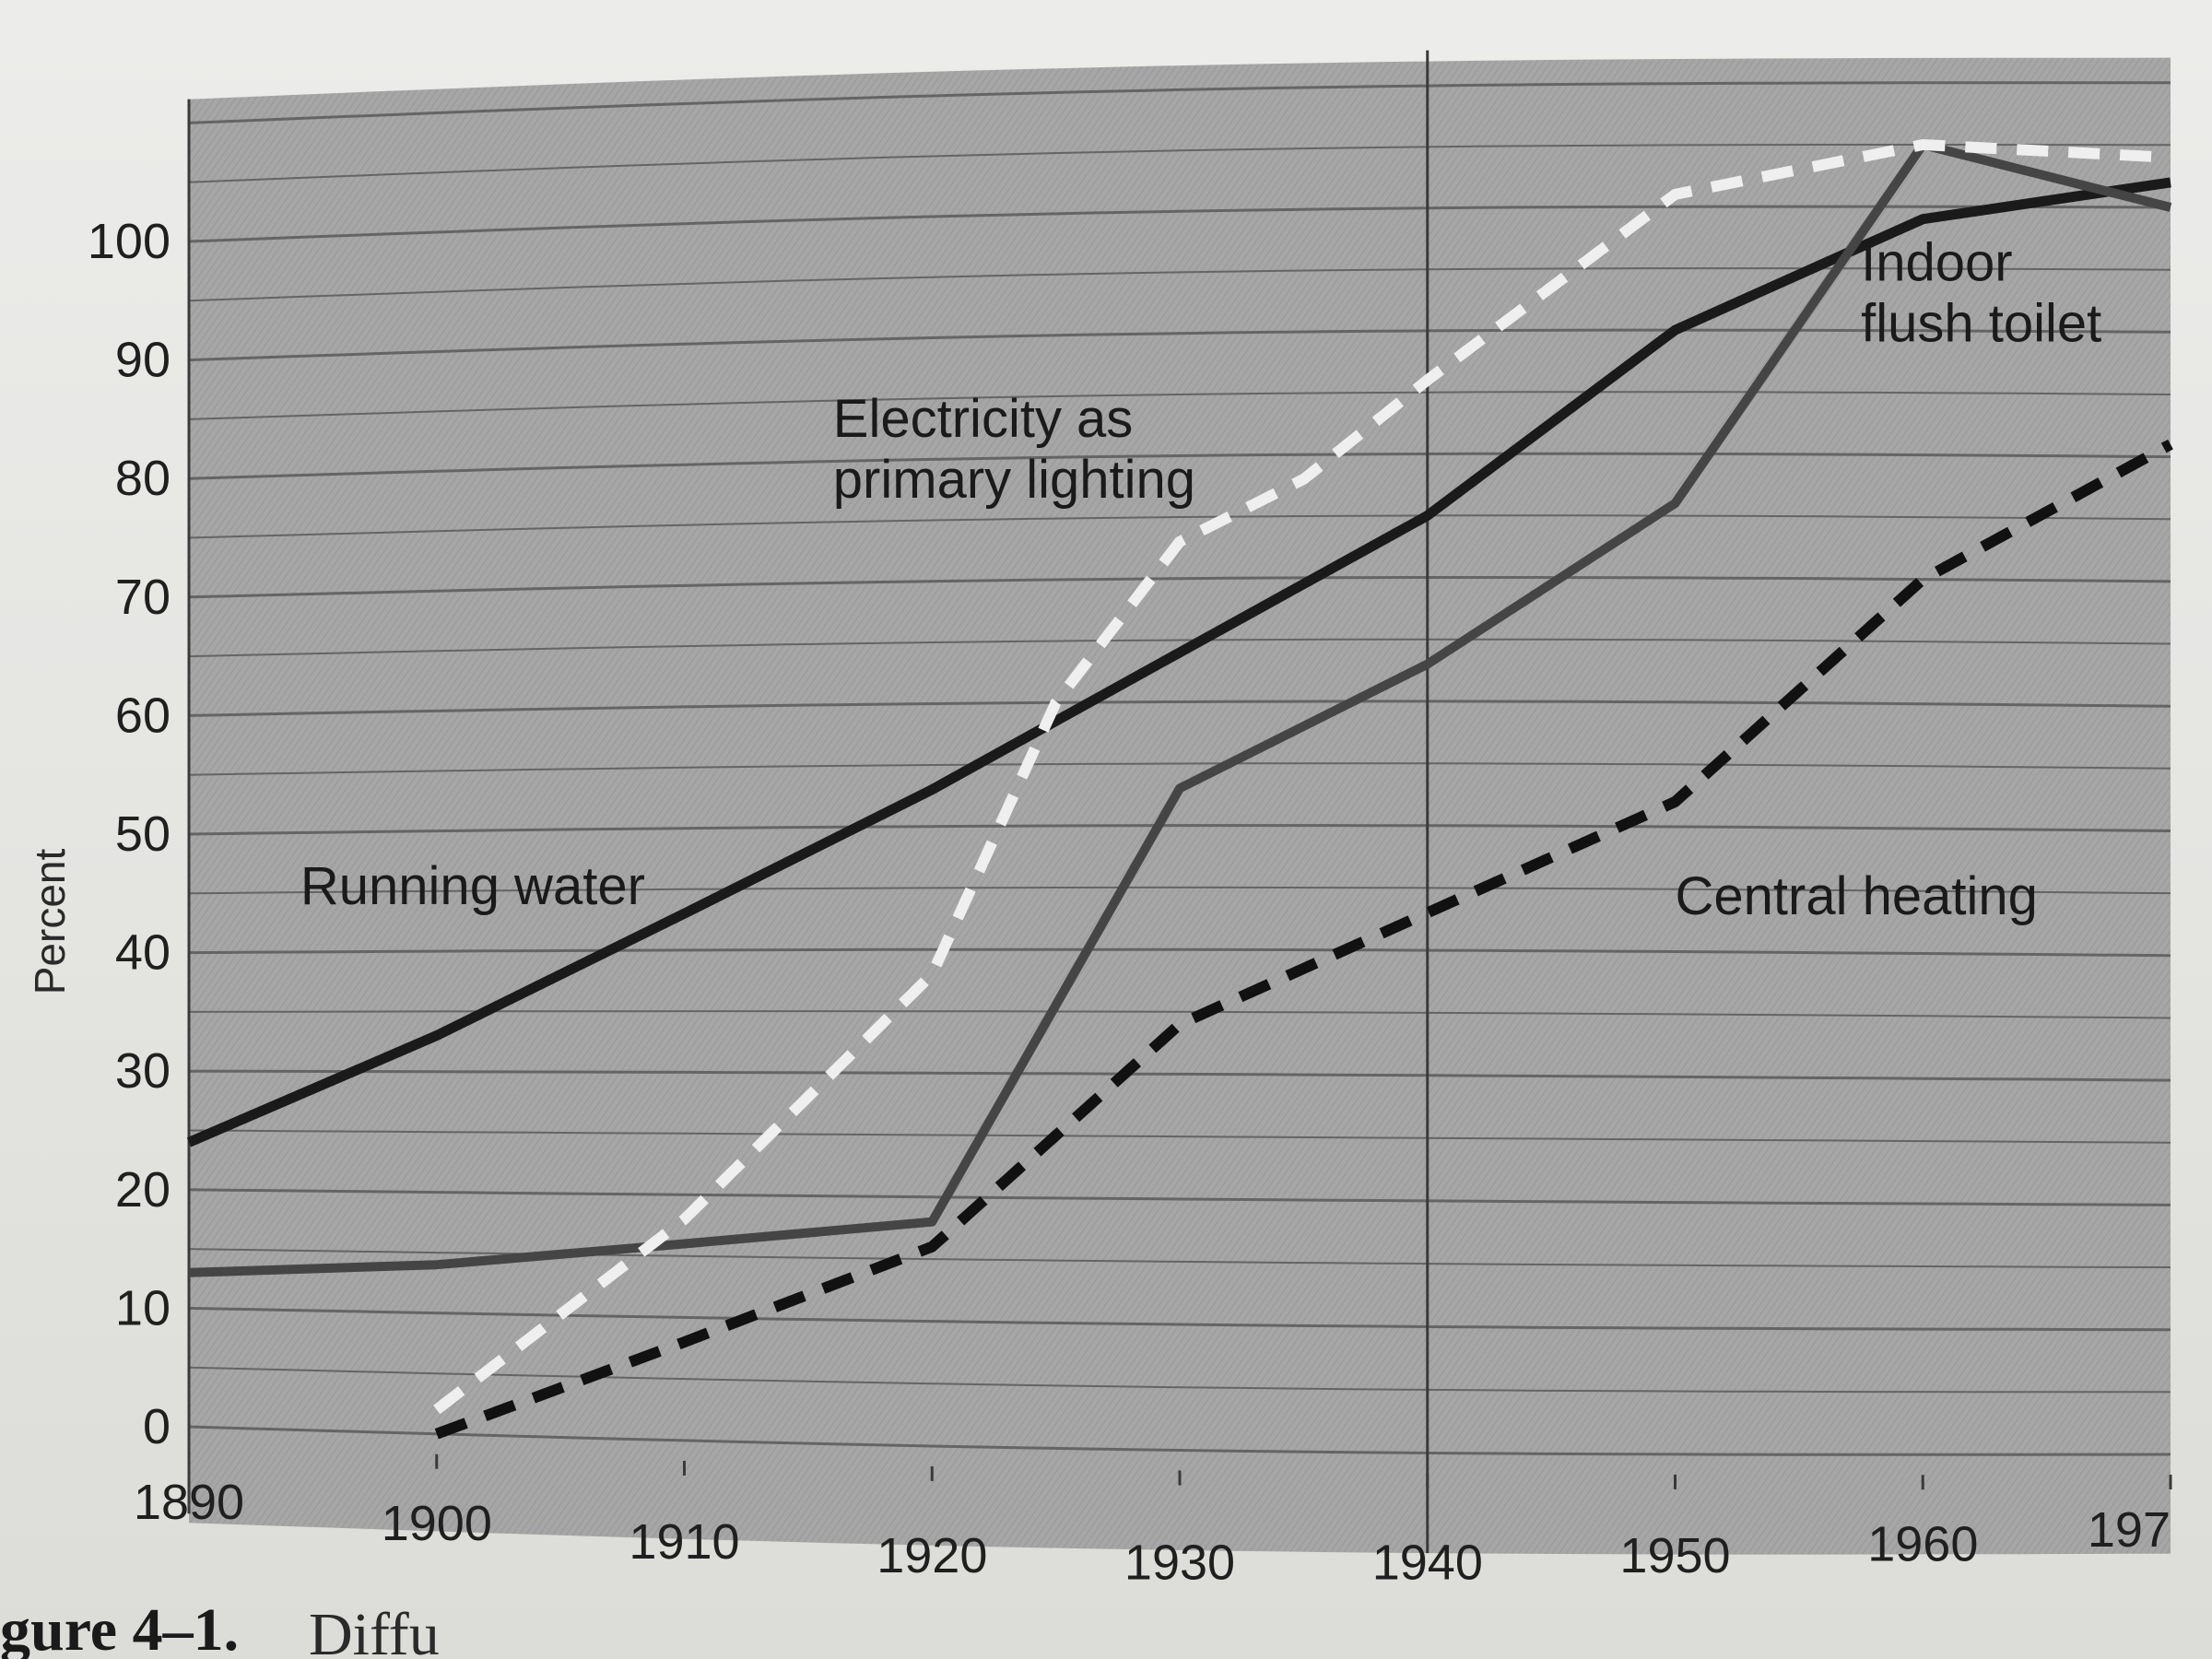 The image size is (2212, 1659). What do you see at coordinates (50, 922) in the screenshot?
I see `y-axis-label: Percent` at bounding box center [50, 922].